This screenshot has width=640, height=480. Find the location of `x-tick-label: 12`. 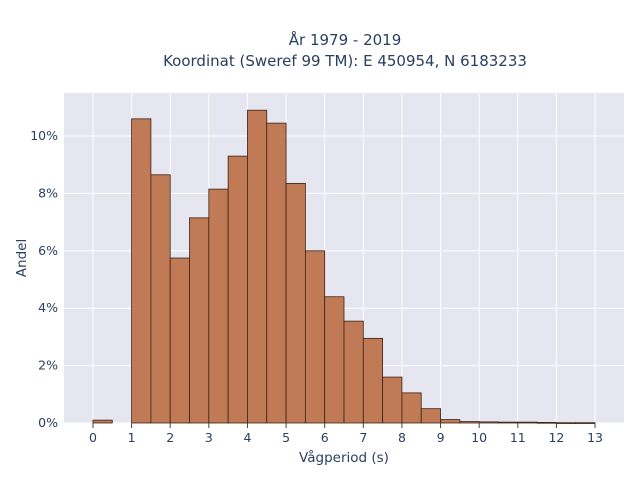

x-tick-label: 12 is located at coordinates (556, 437).